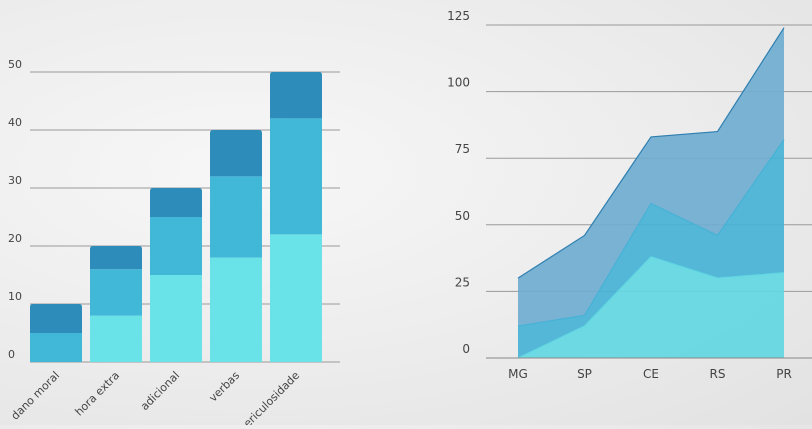 This screenshot has width=812, height=429. I want to click on area-series, so click(651, 307).